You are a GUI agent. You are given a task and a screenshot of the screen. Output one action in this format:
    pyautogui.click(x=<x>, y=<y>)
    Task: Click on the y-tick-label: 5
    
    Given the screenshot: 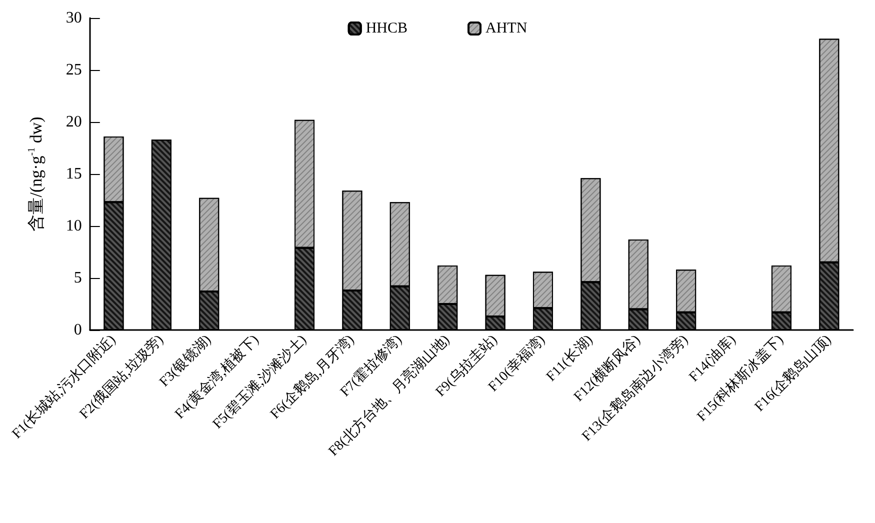 What is the action you would take?
    pyautogui.click(x=78, y=278)
    